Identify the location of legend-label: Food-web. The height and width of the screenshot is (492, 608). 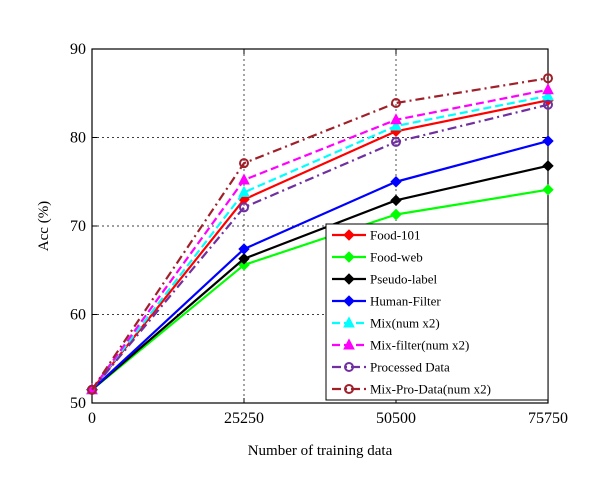
(396, 257).